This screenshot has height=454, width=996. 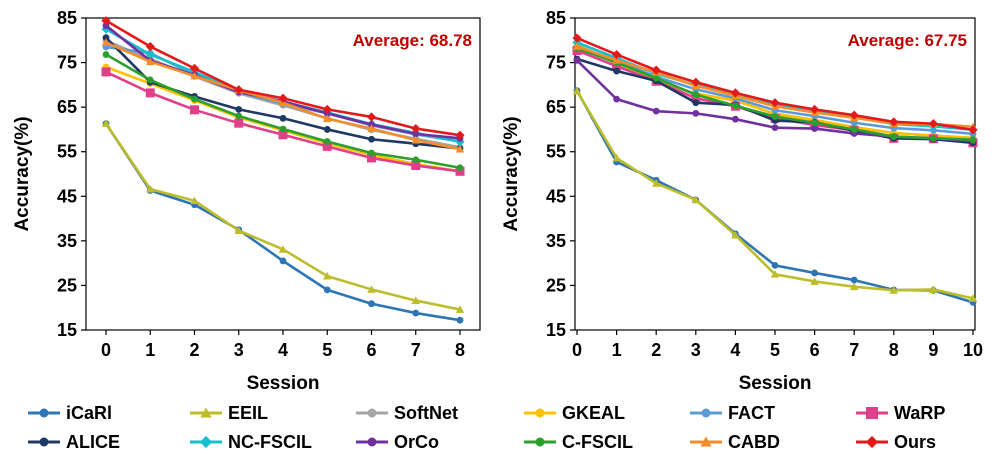 I want to click on legend-item-warp: WaRP, so click(x=900, y=413).